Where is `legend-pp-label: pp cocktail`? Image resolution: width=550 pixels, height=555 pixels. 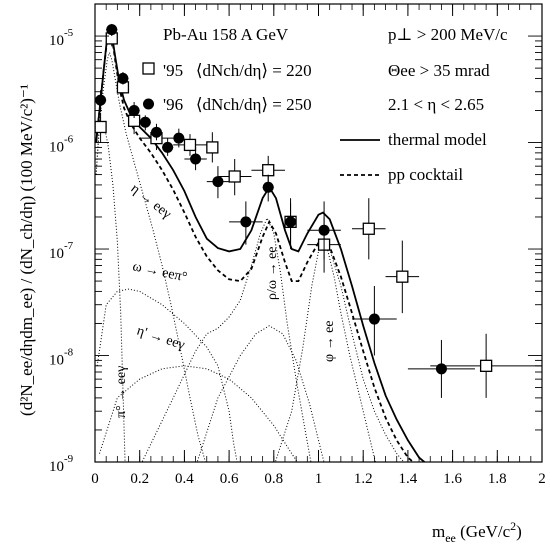 legend-pp-label: pp cocktail is located at coordinates (425, 174).